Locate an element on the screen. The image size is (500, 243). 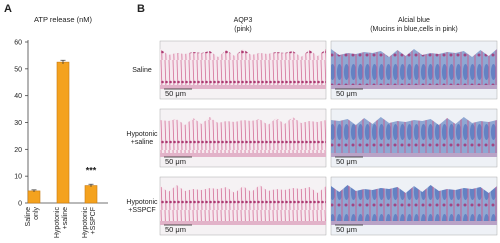
row-label: Hypotonic +saline is located at coordinates (142, 138).